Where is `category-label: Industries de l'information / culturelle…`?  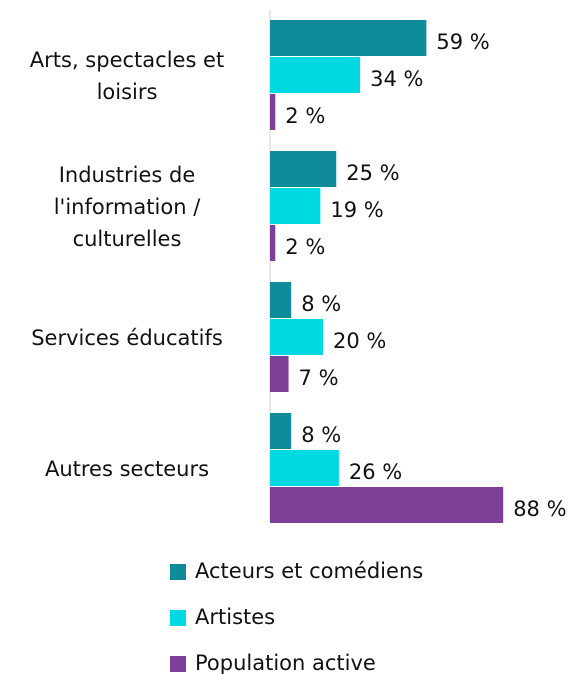
category-label: Industries de l'information / culturelle… is located at coordinates (127, 206).